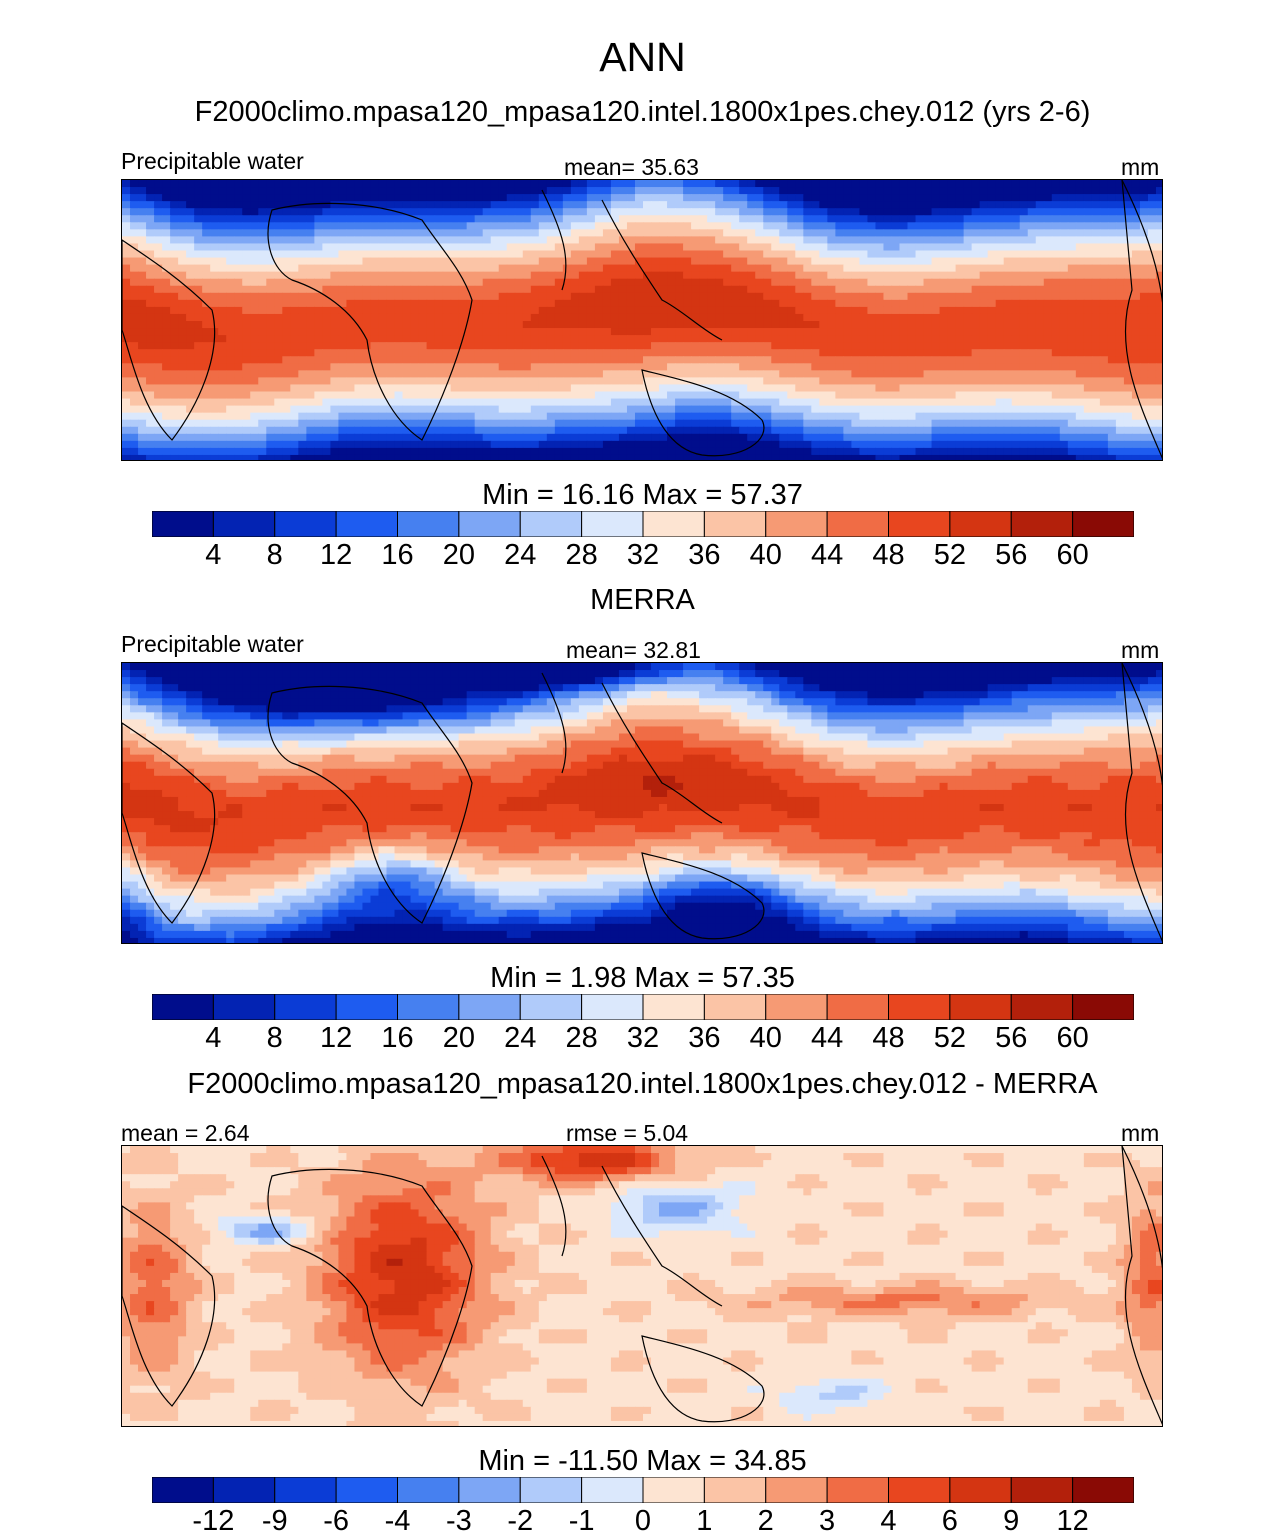  What do you see at coordinates (643, 1522) in the screenshot?
I see `panel-diff-colorbar-ticks: -12 -9 -6 -4 -3 -2 -1 0 1 2 3 4 6 9 12` at bounding box center [643, 1522].